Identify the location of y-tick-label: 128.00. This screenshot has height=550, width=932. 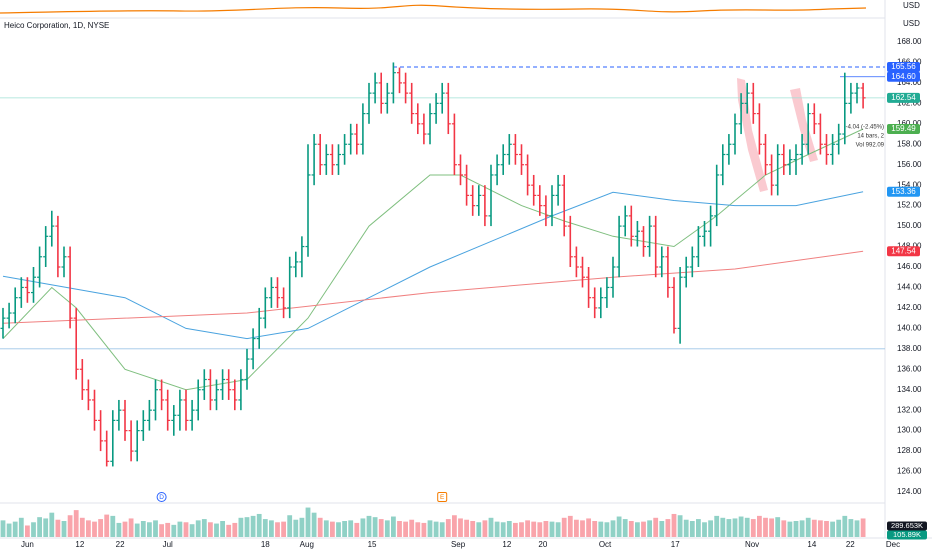
(909, 450).